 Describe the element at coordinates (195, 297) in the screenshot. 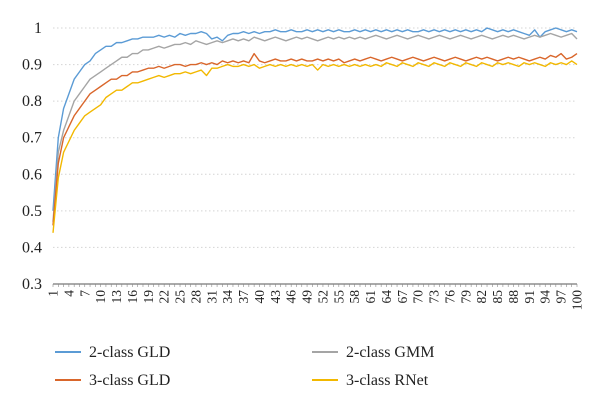

I see `x-tick-label: 28` at that location.